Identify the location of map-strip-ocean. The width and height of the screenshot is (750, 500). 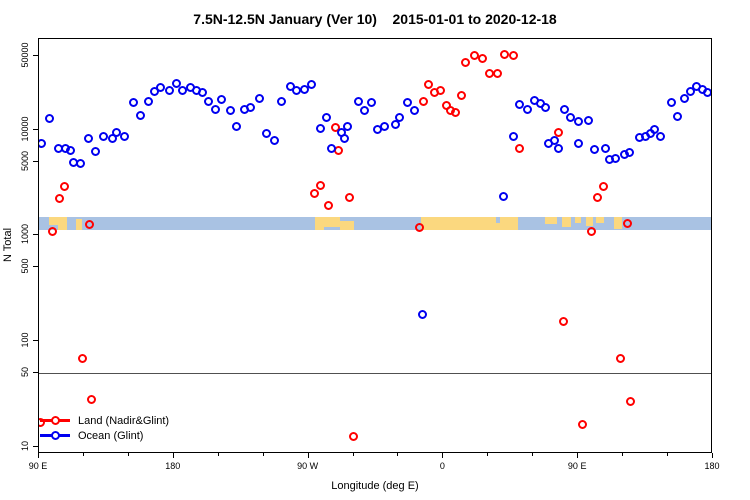
(375, 223).